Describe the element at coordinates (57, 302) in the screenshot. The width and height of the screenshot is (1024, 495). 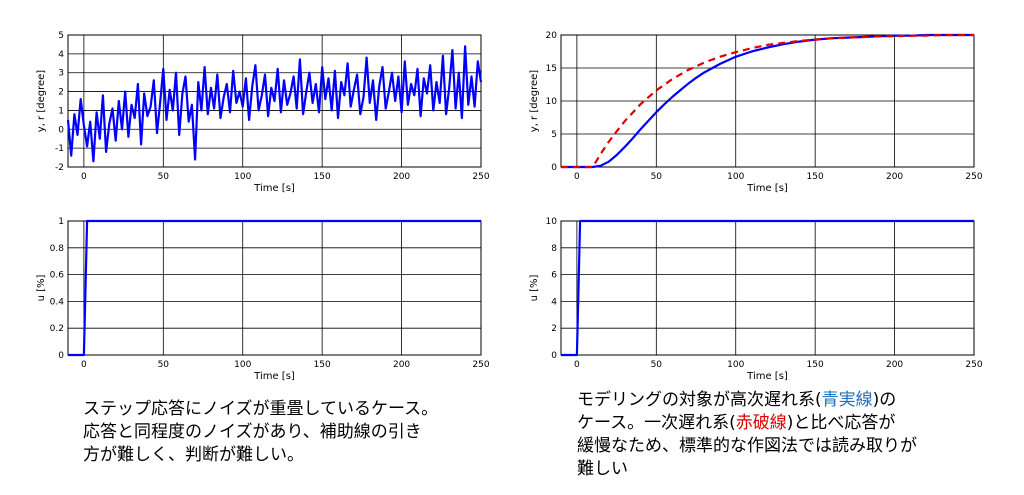
I see `y-tick-label: 0.4` at that location.